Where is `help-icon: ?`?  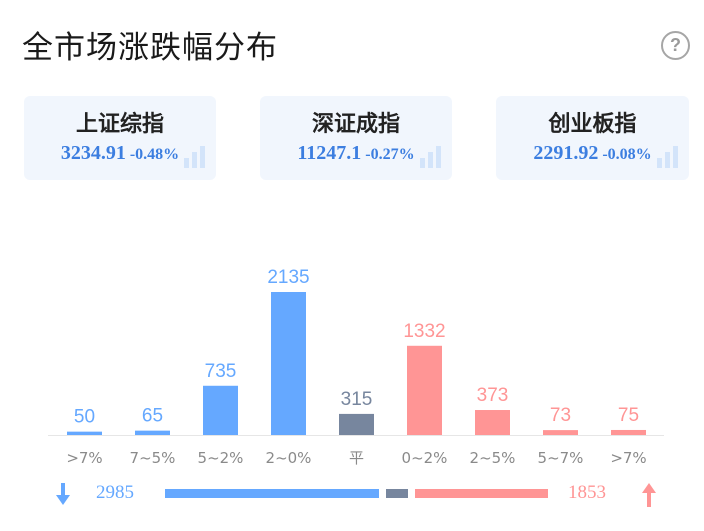 help-icon: ? is located at coordinates (675, 45).